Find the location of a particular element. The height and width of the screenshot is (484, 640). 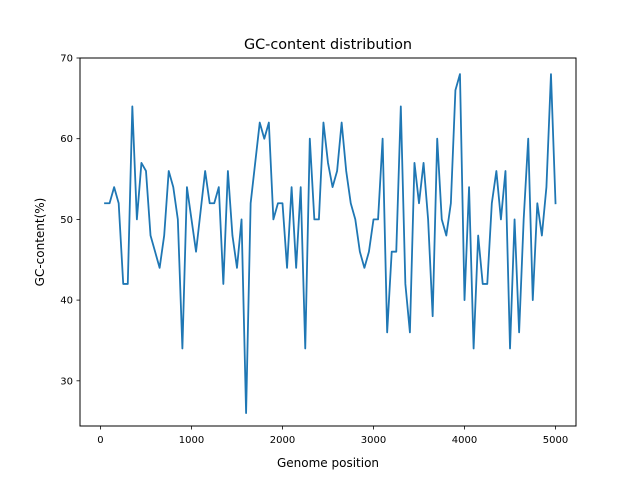

y-axis-label: GC-content(%) is located at coordinates (40, 242).